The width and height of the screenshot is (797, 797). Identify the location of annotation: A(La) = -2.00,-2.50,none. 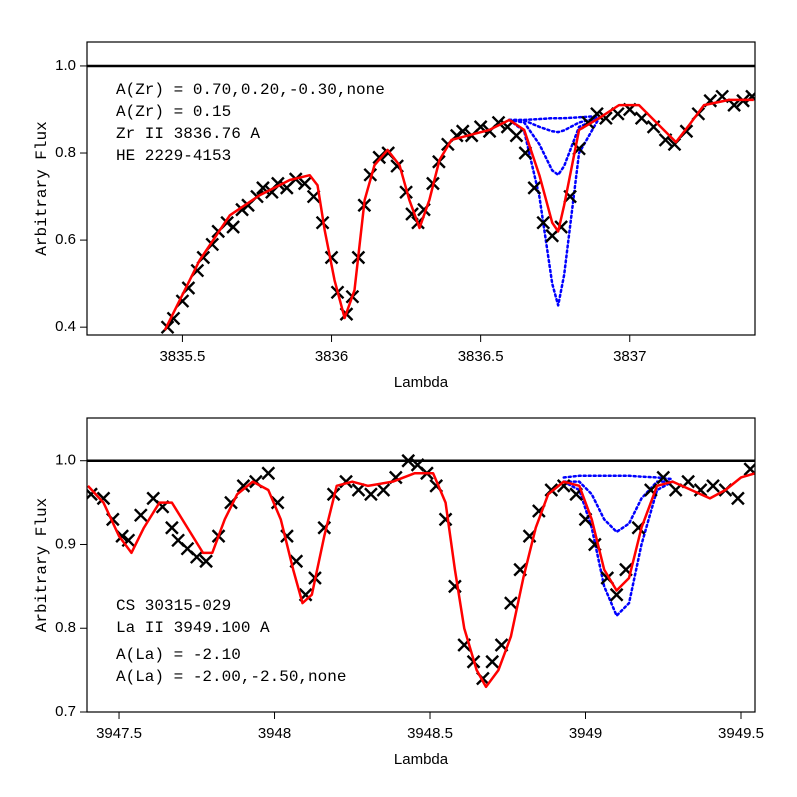
(231, 677).